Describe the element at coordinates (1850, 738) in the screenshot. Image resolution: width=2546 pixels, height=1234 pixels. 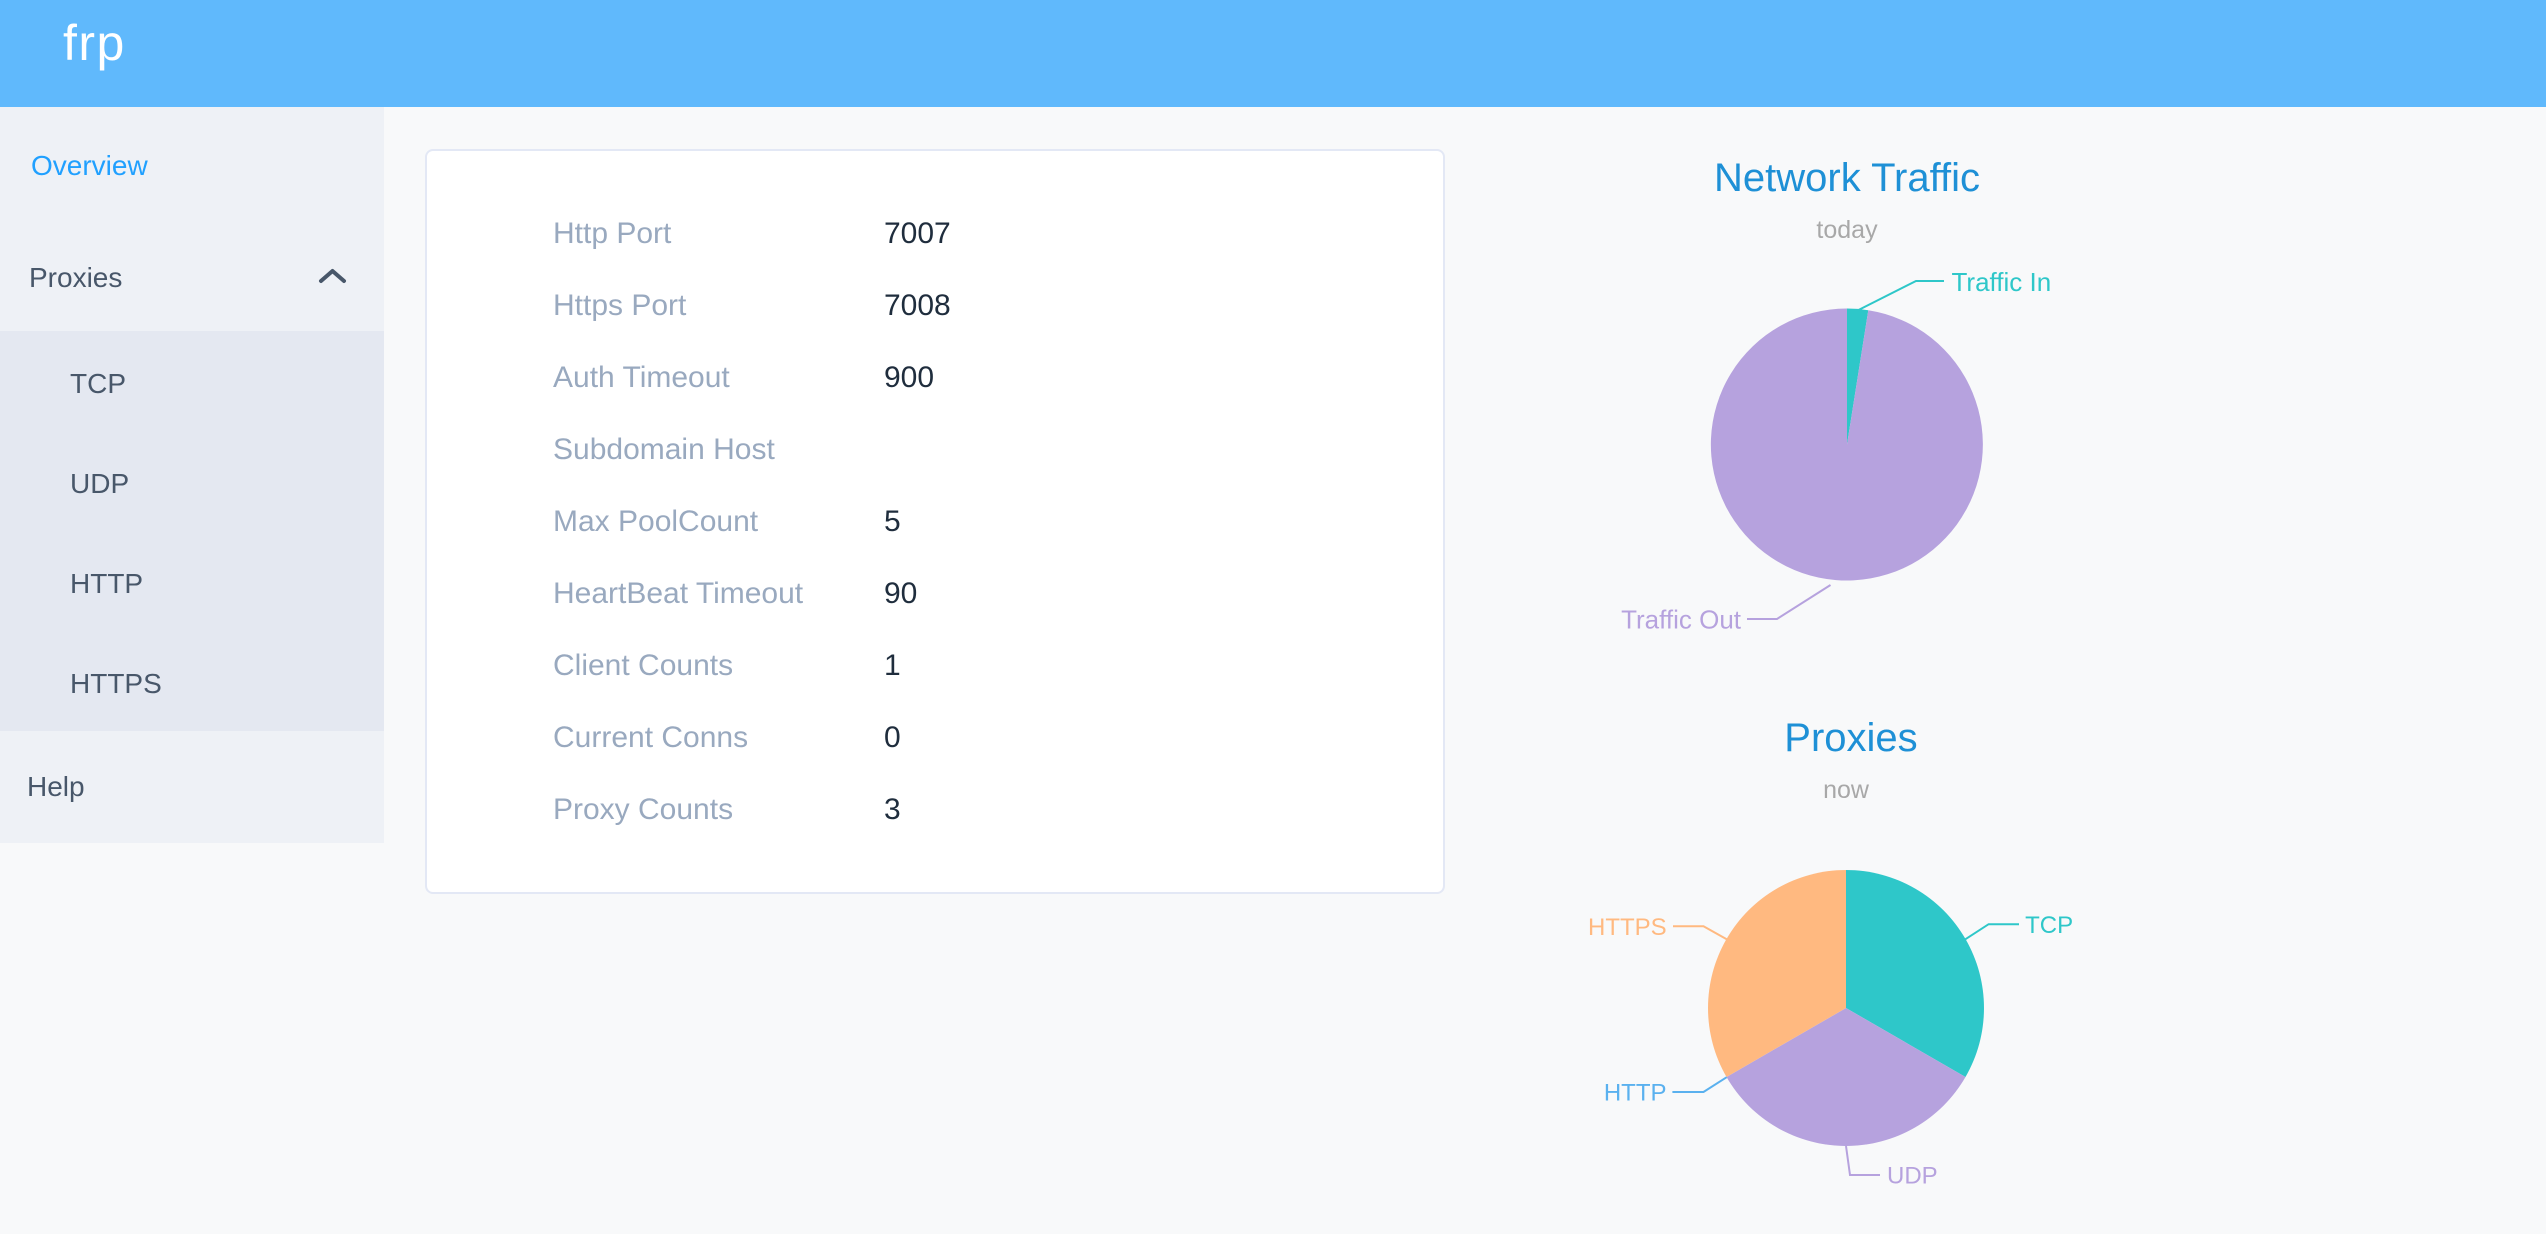
I see `svg-text: Proxies` at that location.